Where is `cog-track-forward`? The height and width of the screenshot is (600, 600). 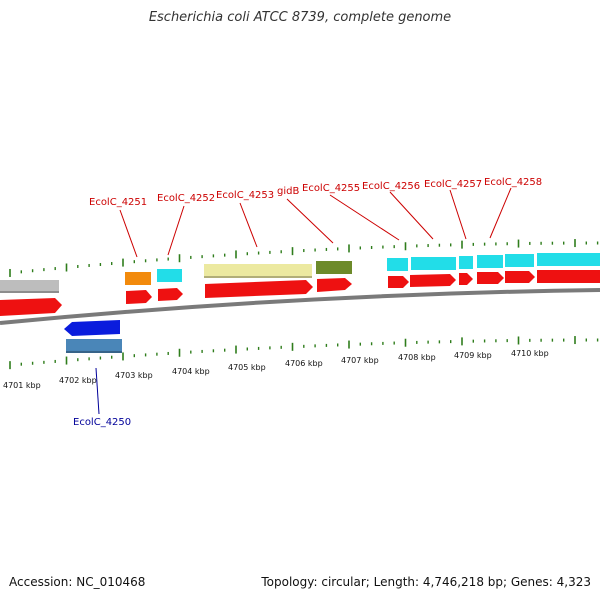 cog-track-forward is located at coordinates (300, 273).